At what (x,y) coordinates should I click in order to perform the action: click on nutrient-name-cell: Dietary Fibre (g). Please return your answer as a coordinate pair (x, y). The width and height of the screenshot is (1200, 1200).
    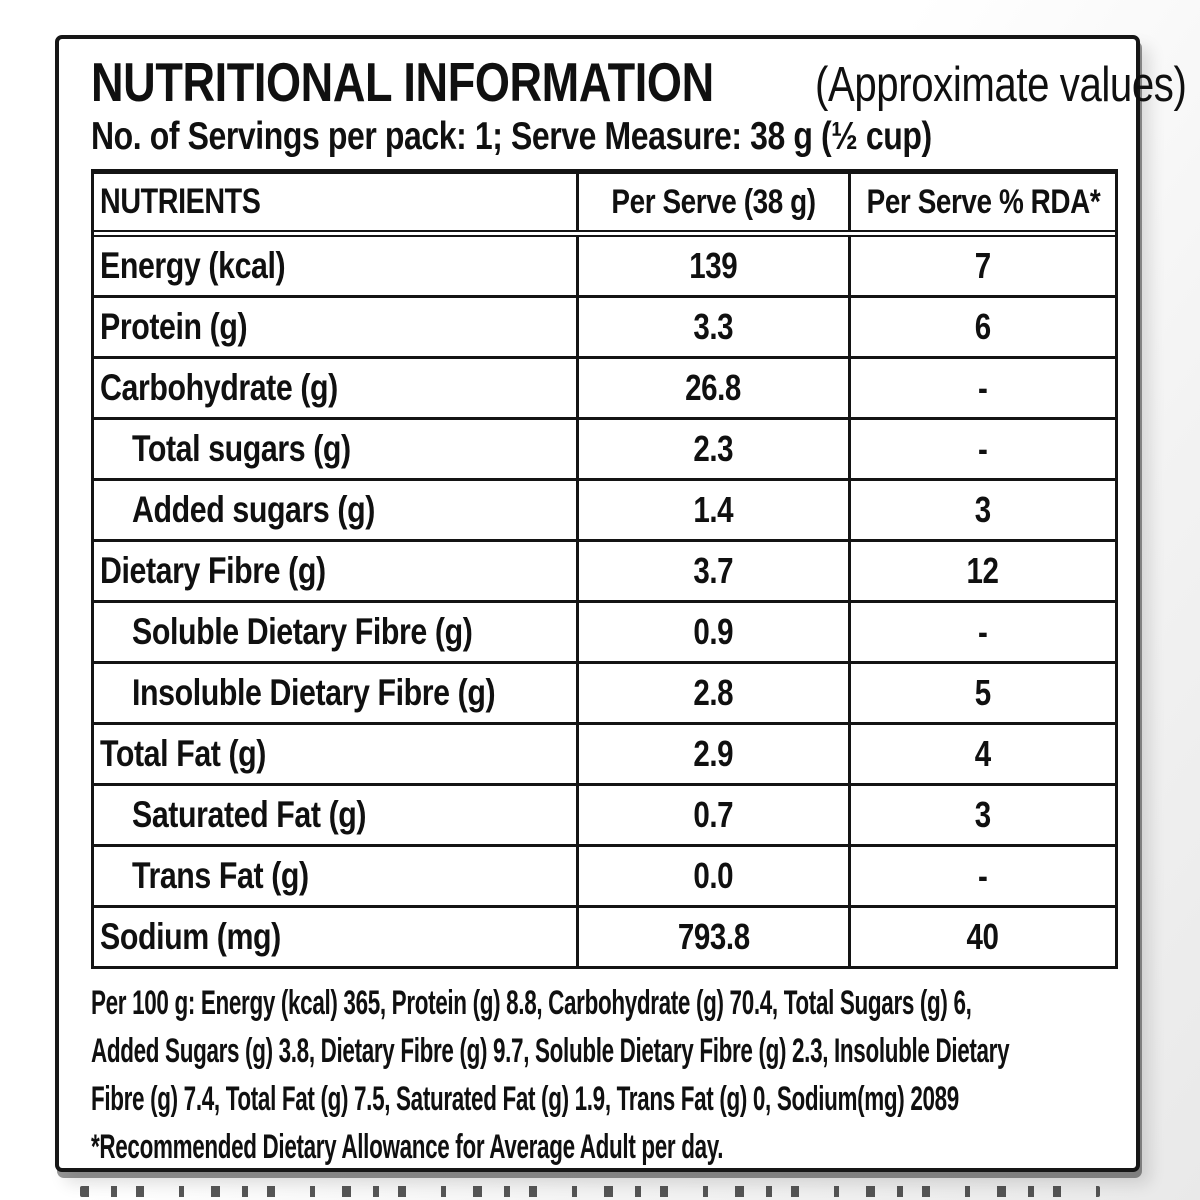
    Looking at the image, I should click on (335, 571).